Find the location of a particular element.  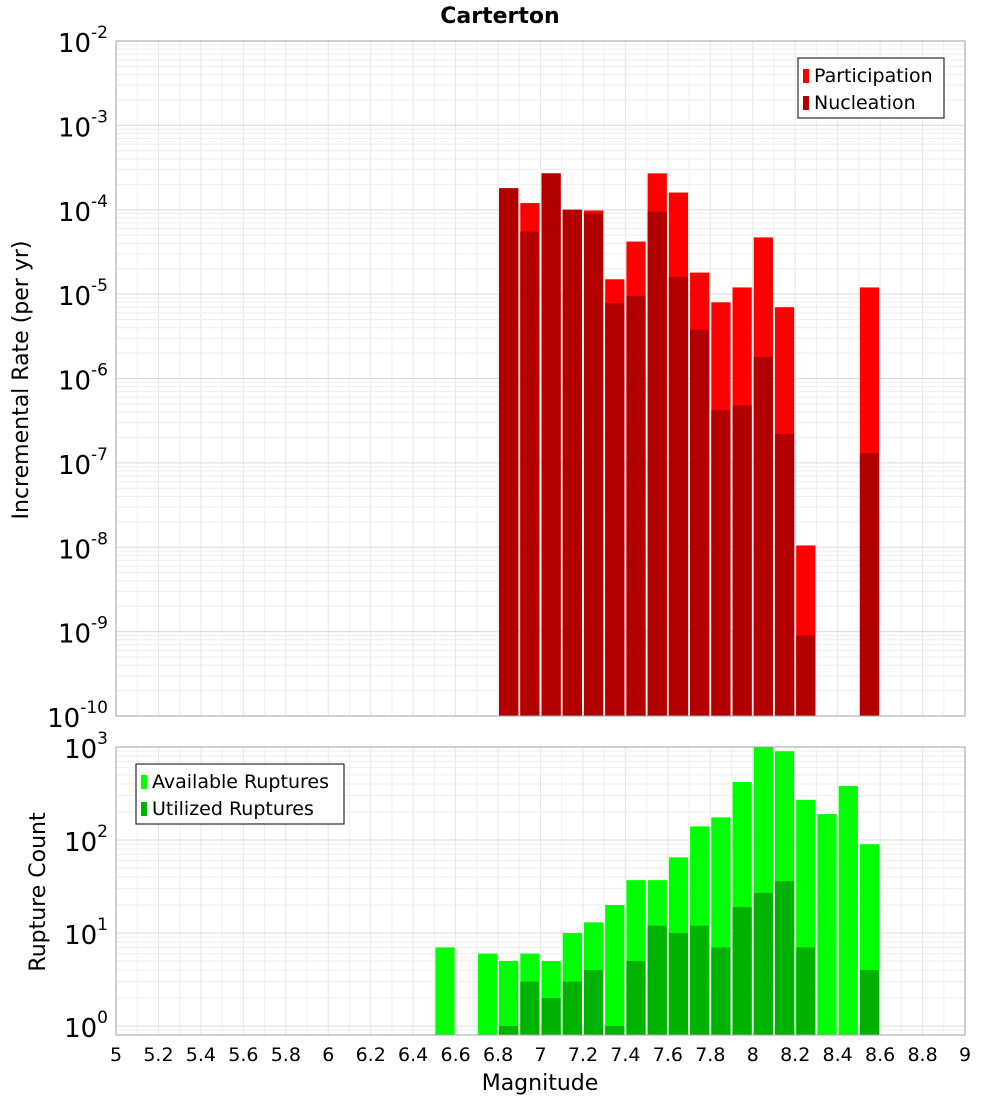

top-legend-label: Participation is located at coordinates (873, 76).